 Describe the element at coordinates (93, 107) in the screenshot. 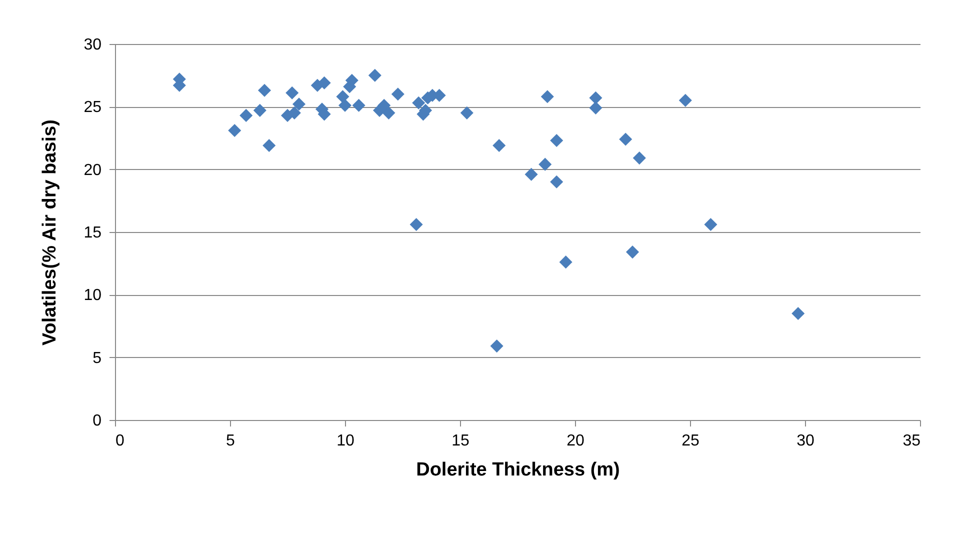

I see `y-tick-label: 25` at that location.